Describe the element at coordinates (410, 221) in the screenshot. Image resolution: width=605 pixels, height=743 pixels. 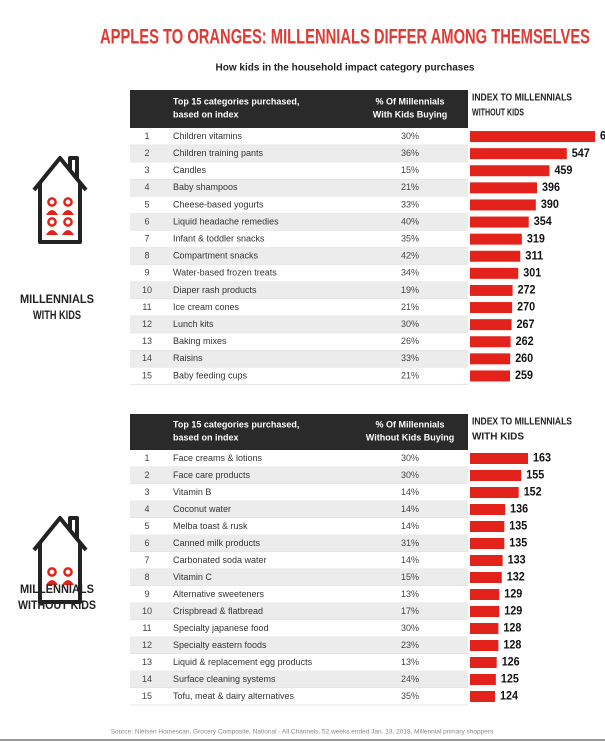
I see `percent: 40%` at that location.